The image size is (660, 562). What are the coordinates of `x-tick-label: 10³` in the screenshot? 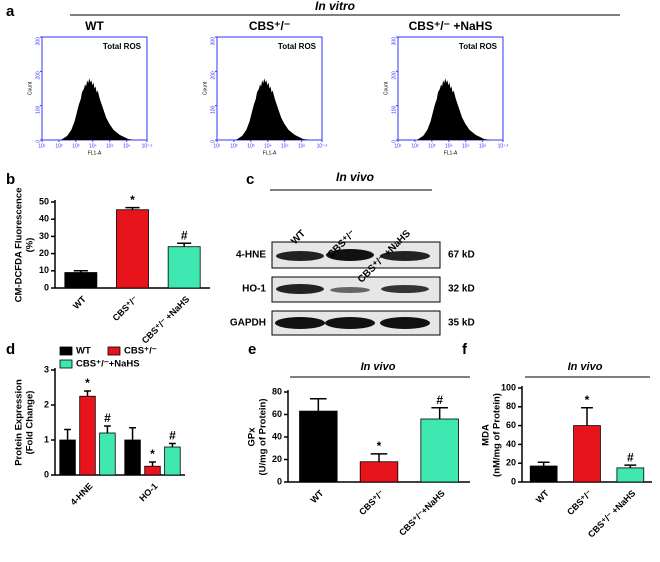 It's located at (251, 146).